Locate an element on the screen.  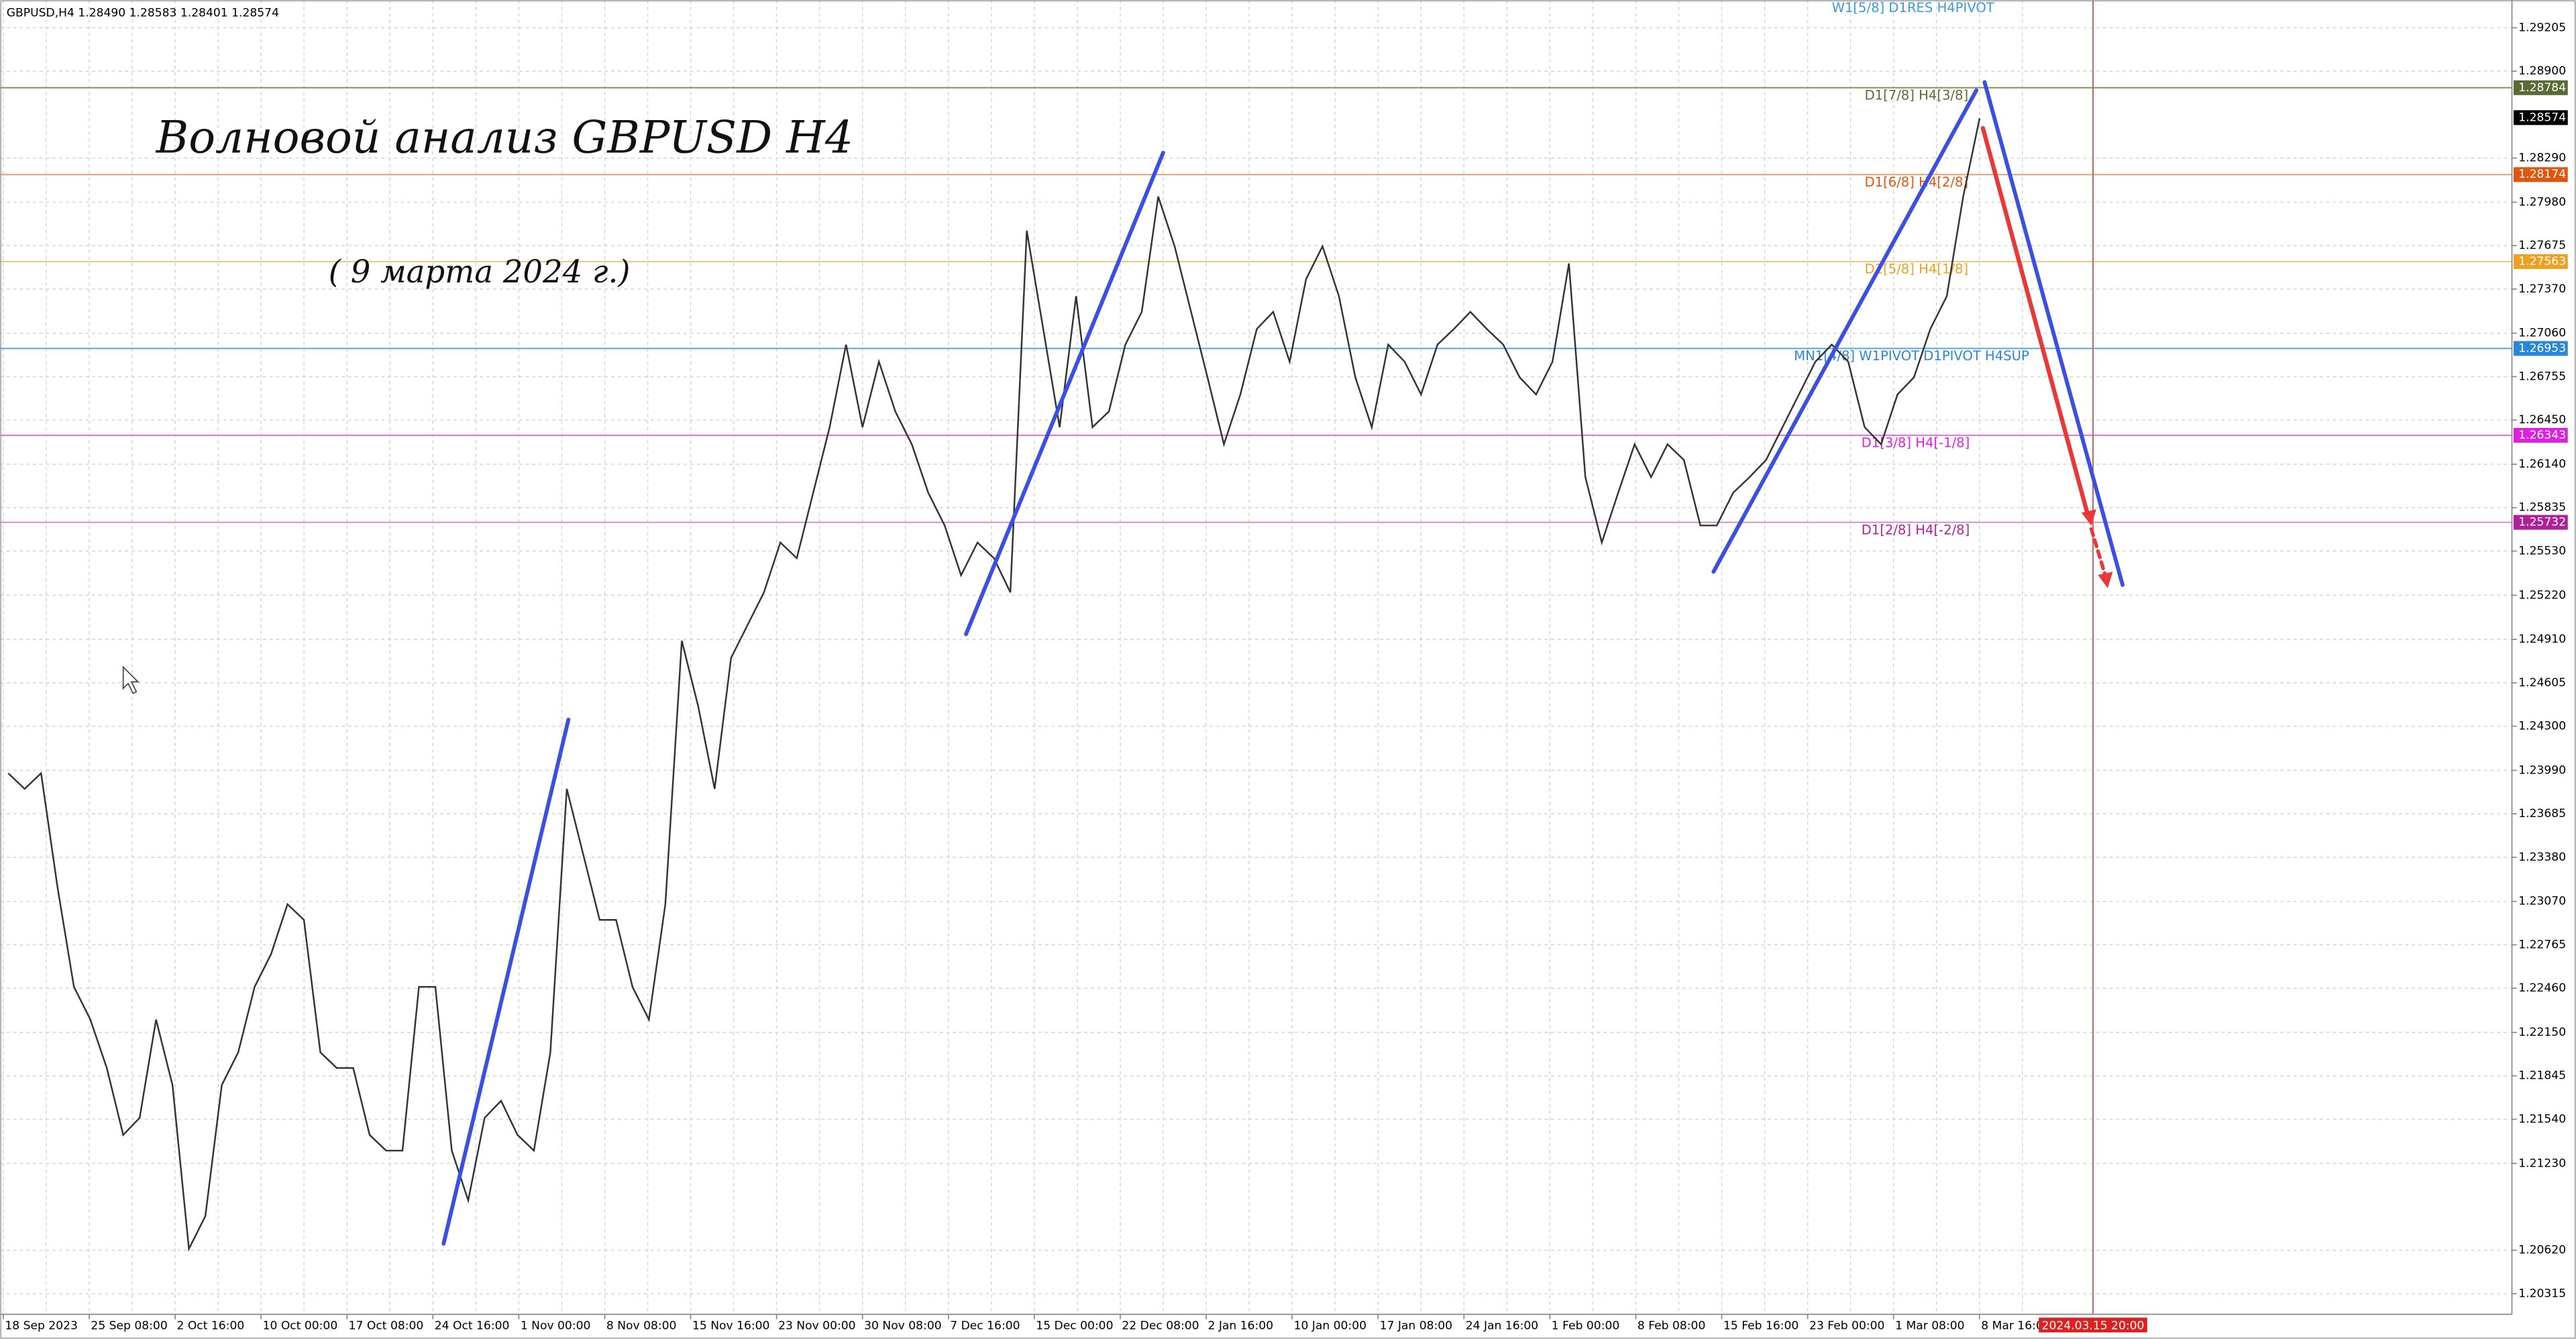
x-tick-label: 25 Sep 08:00 is located at coordinates (129, 1325).